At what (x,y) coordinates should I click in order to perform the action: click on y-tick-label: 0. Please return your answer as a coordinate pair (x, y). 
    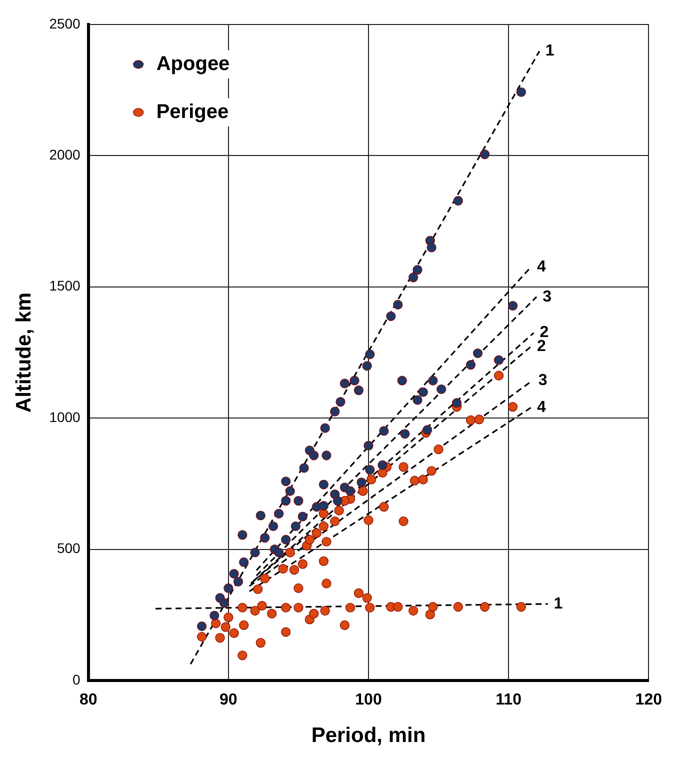
    Looking at the image, I should click on (76, 679).